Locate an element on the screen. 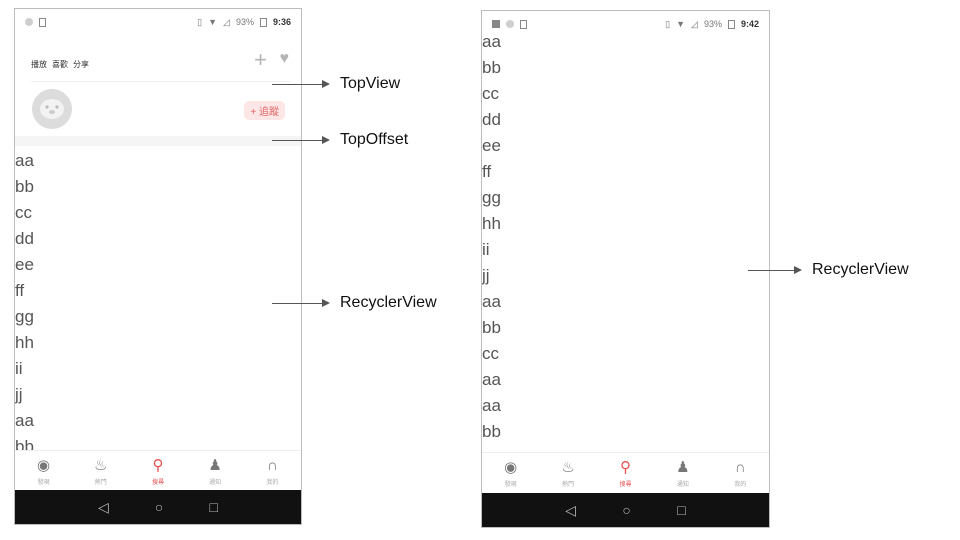 The image size is (960, 540). add-button: + is located at coordinates (260, 59).